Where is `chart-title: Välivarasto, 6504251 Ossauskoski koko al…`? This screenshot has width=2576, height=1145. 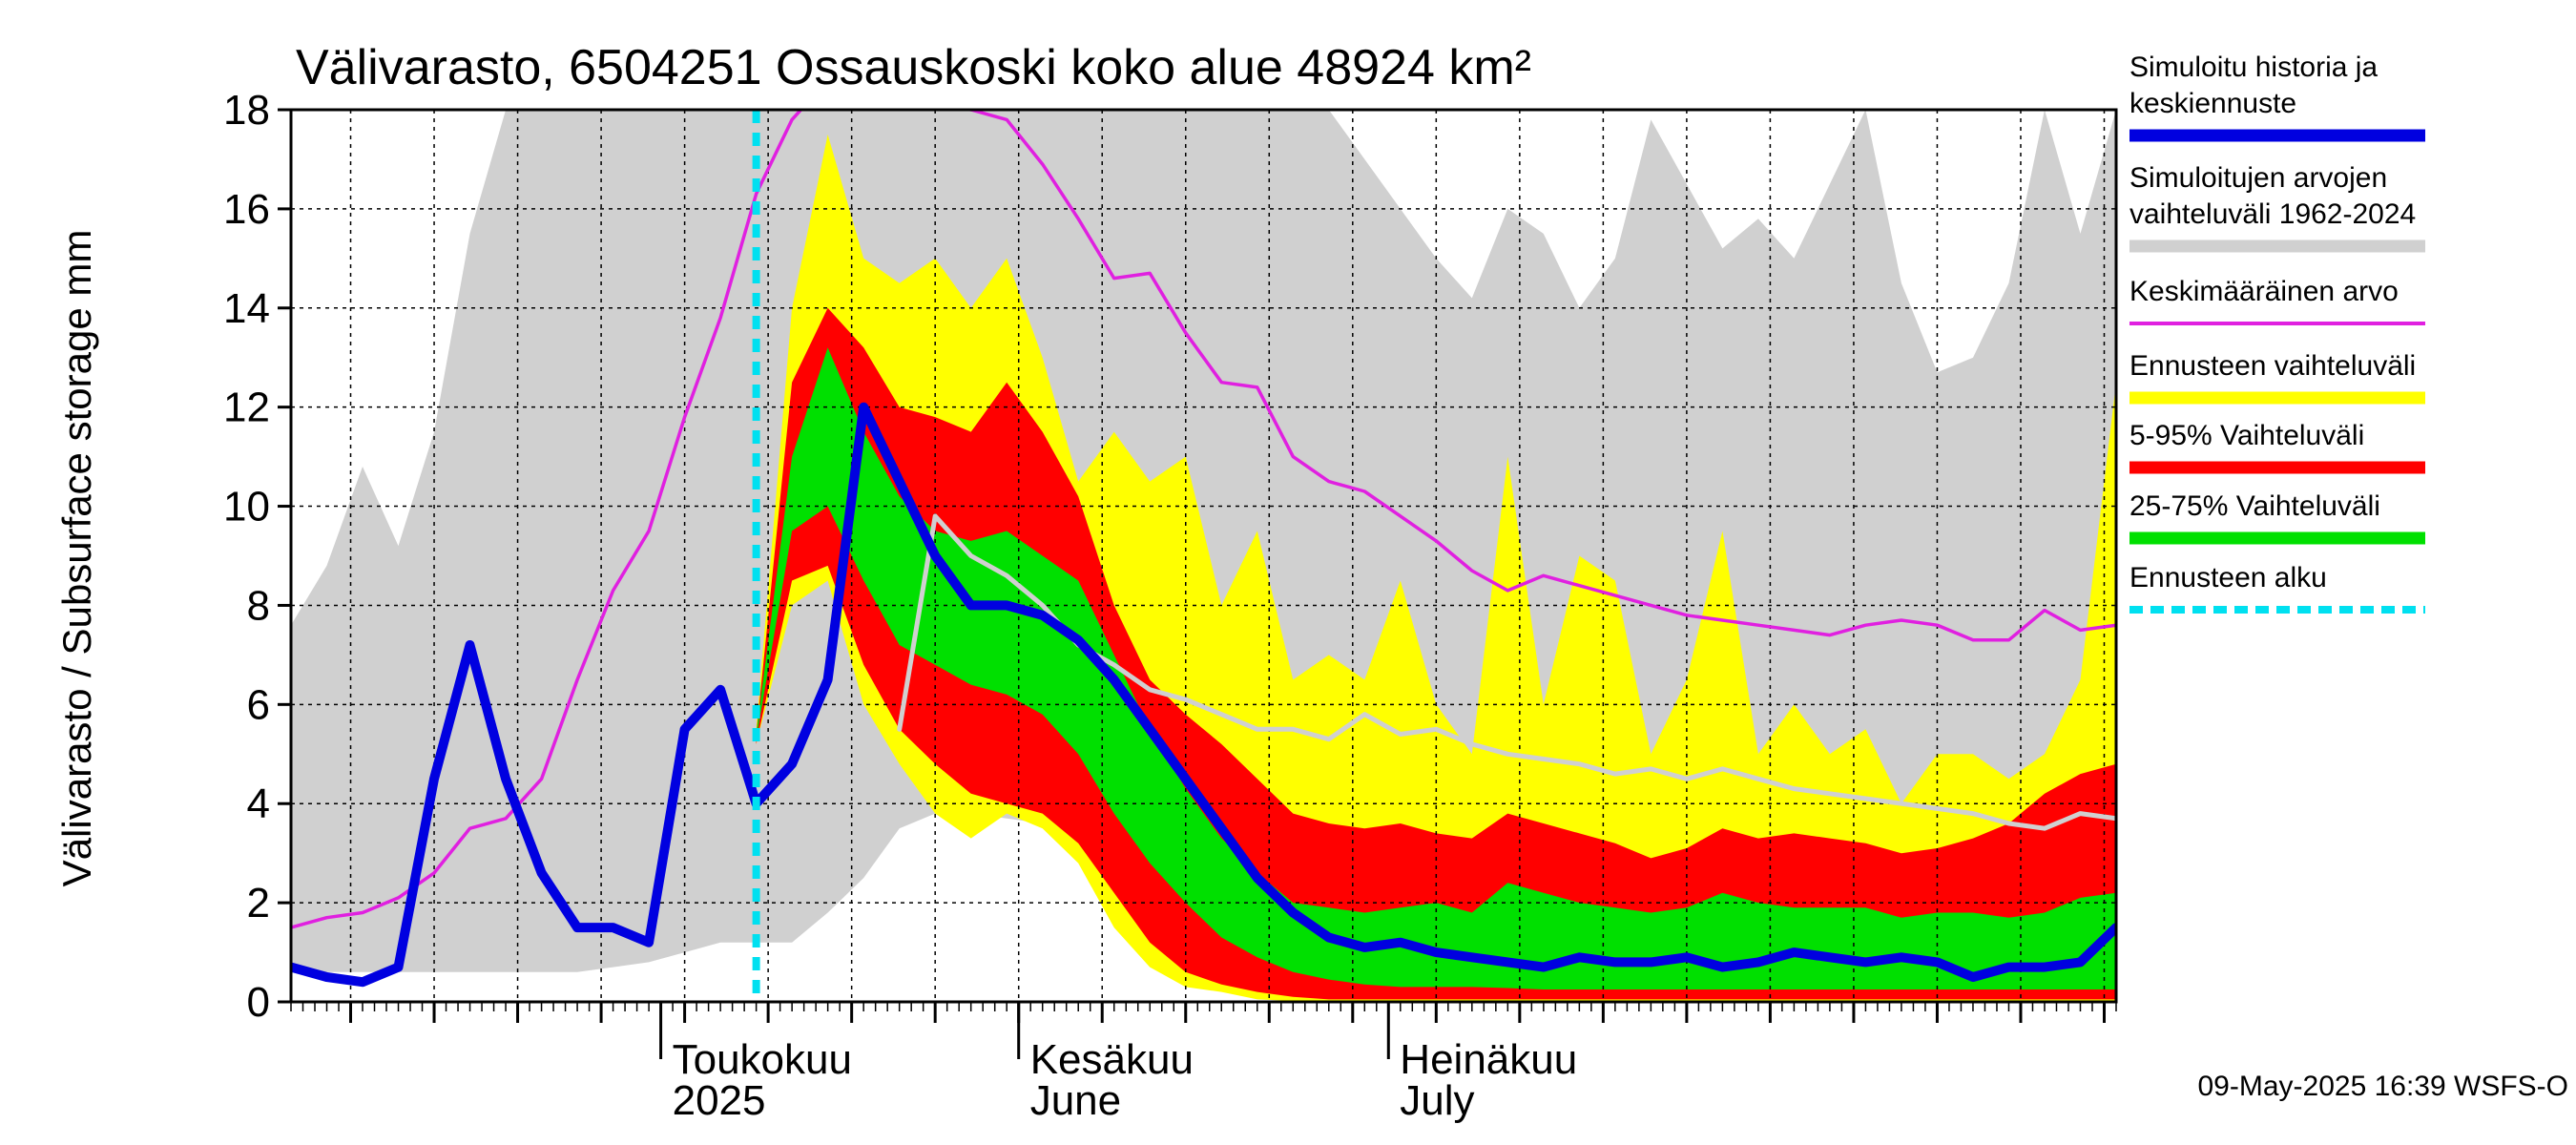 chart-title: Välivarasto, 6504251 Ossauskoski koko al… is located at coordinates (913, 67).